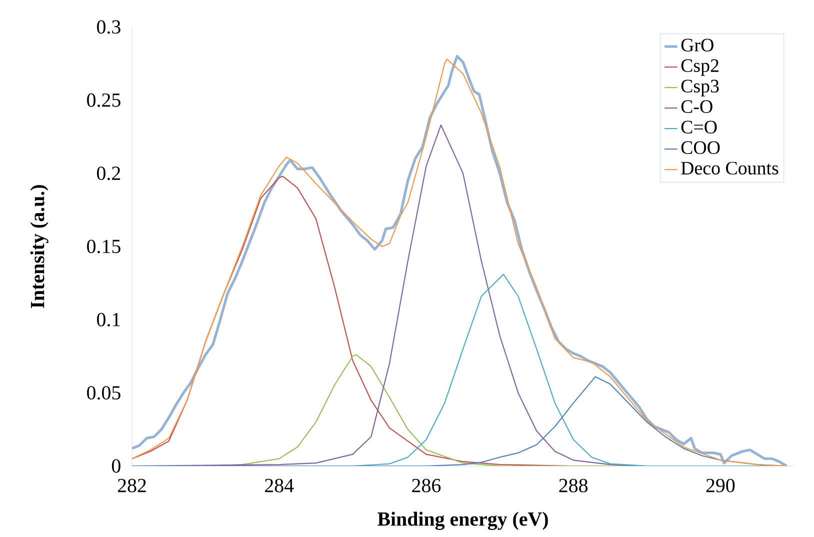 Image resolution: width=814 pixels, height=537 pixels. I want to click on y-tick-label: 0.05, so click(103, 393).